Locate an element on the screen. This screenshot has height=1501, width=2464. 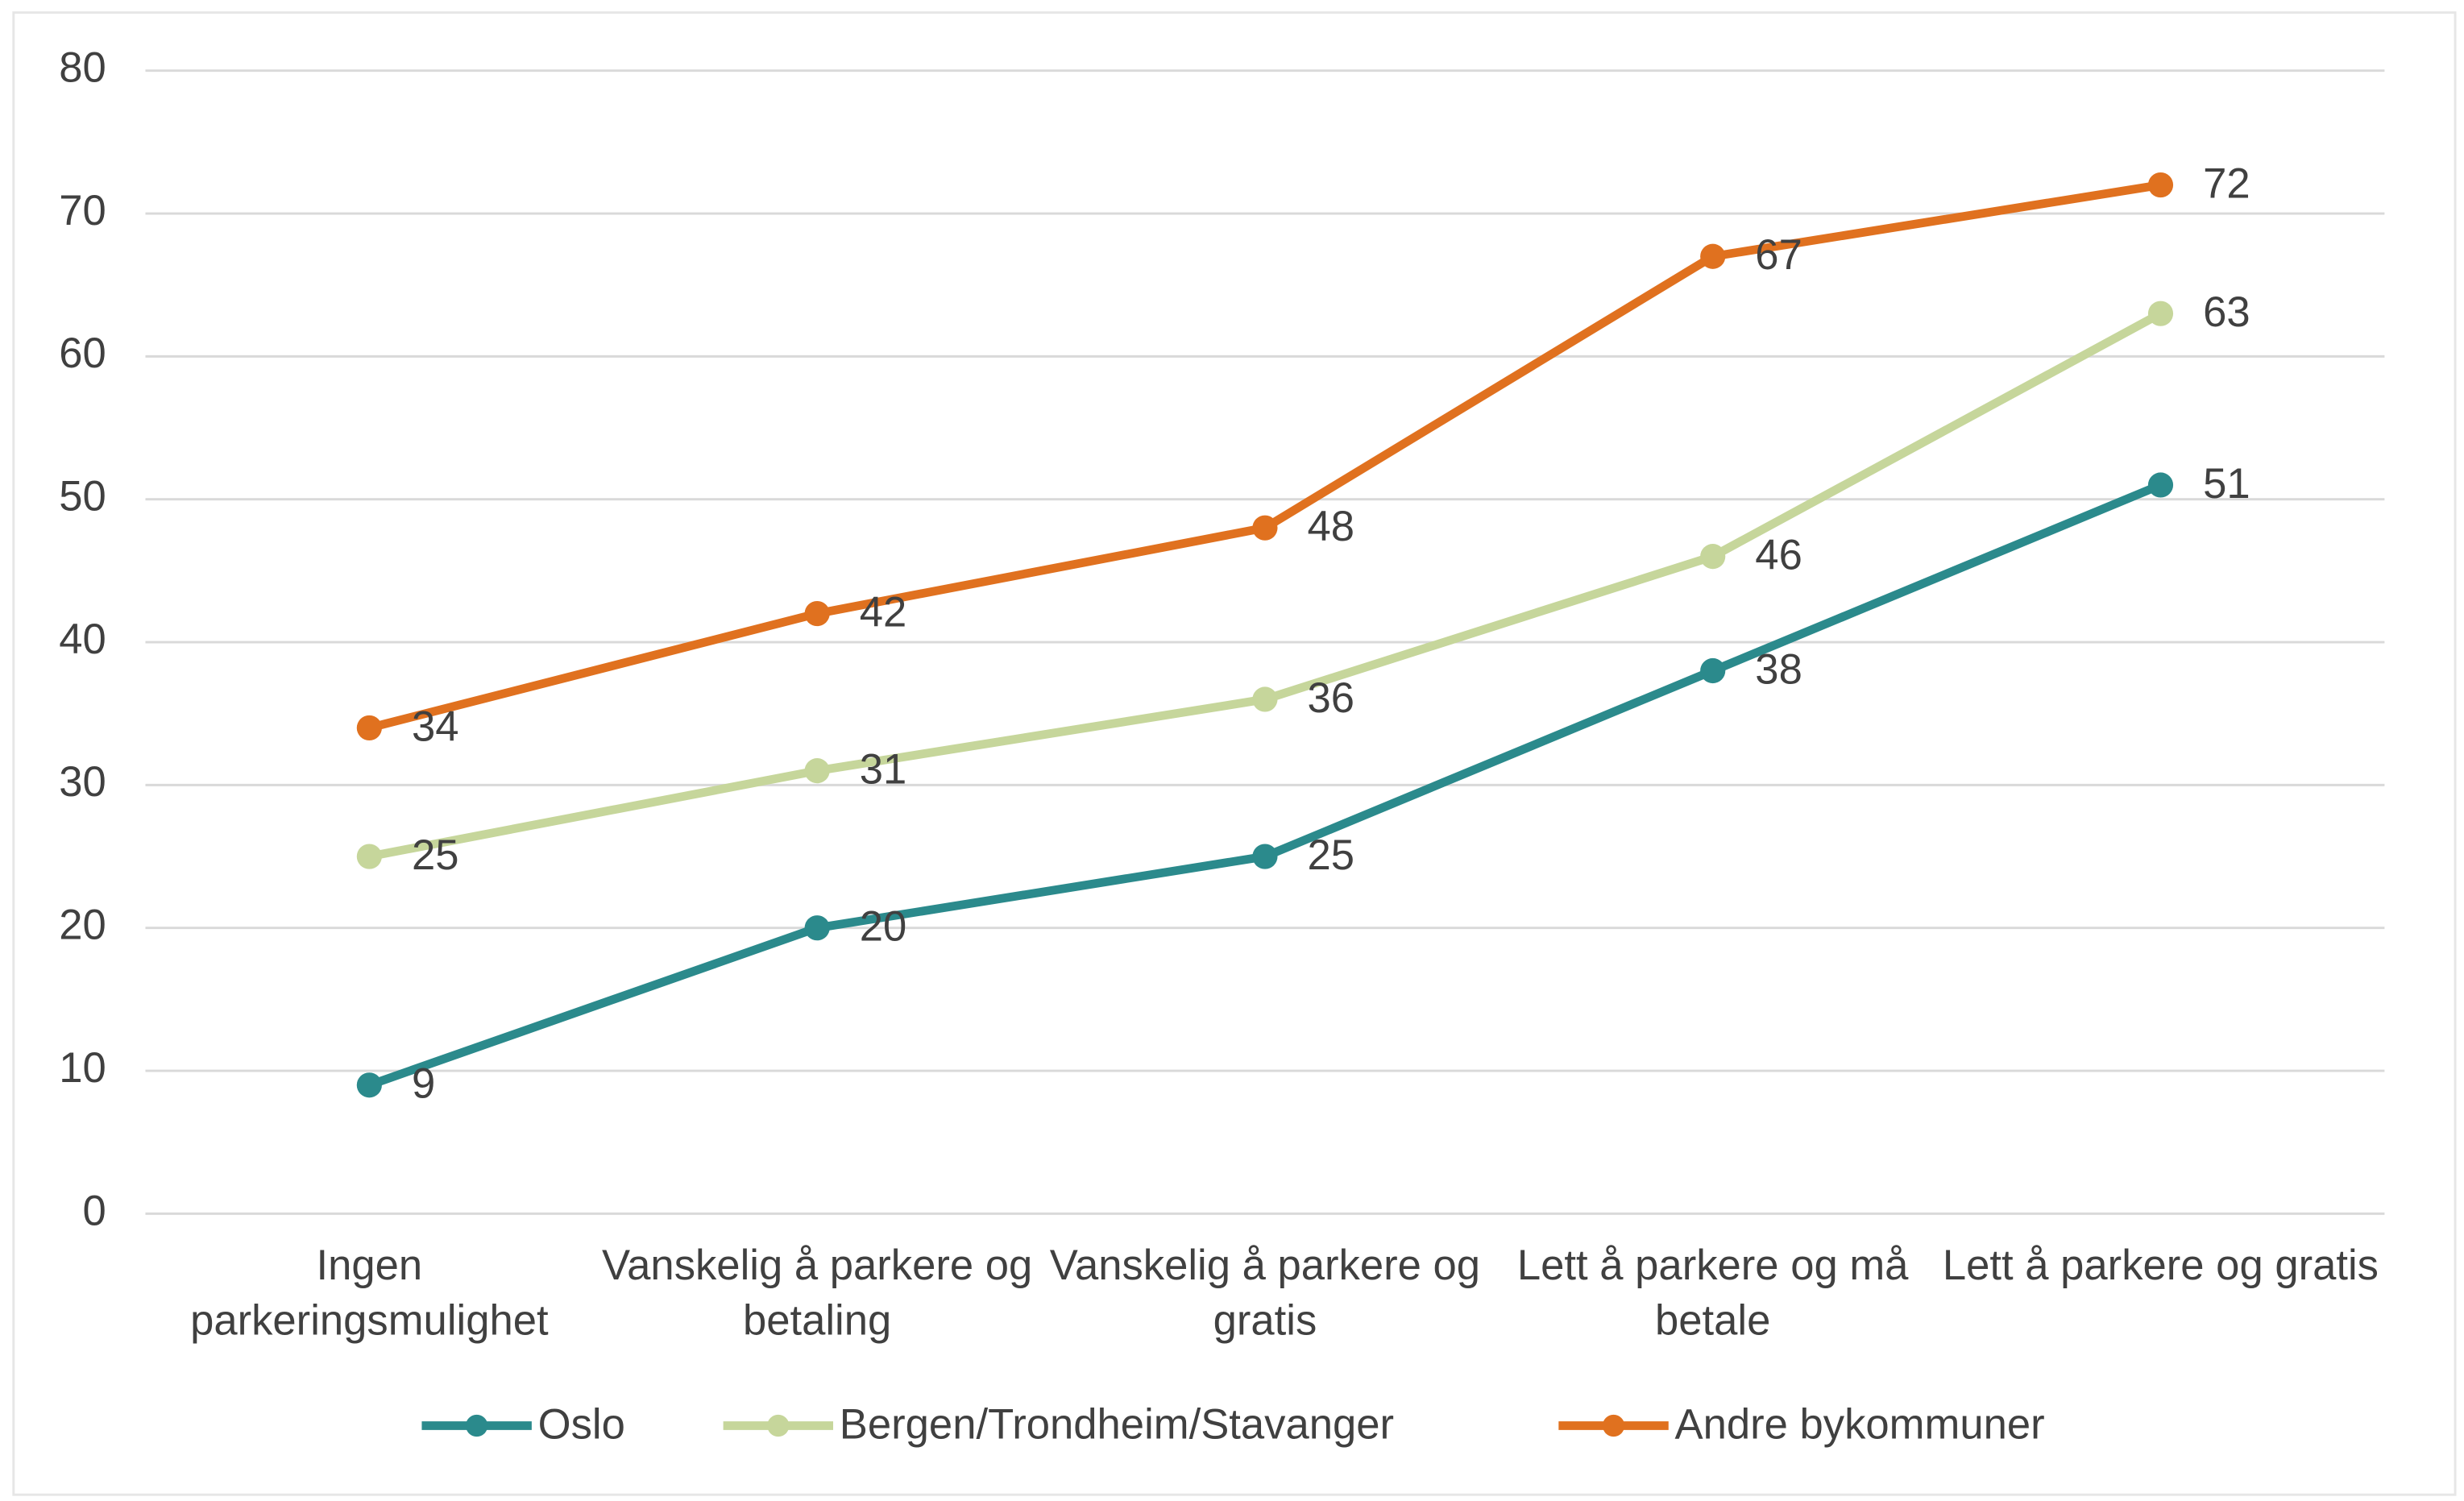
x-tick-label: Ingen parkeringsmulighet is located at coordinates (369, 1293).